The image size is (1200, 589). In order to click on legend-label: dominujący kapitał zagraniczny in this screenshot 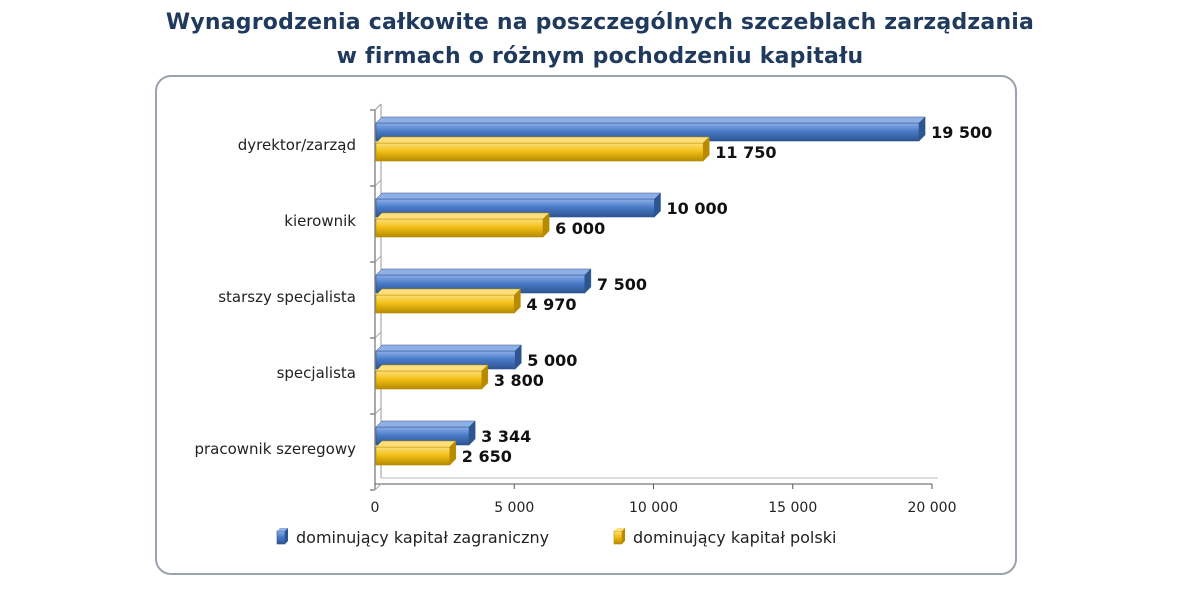, I will do `click(422, 537)`.